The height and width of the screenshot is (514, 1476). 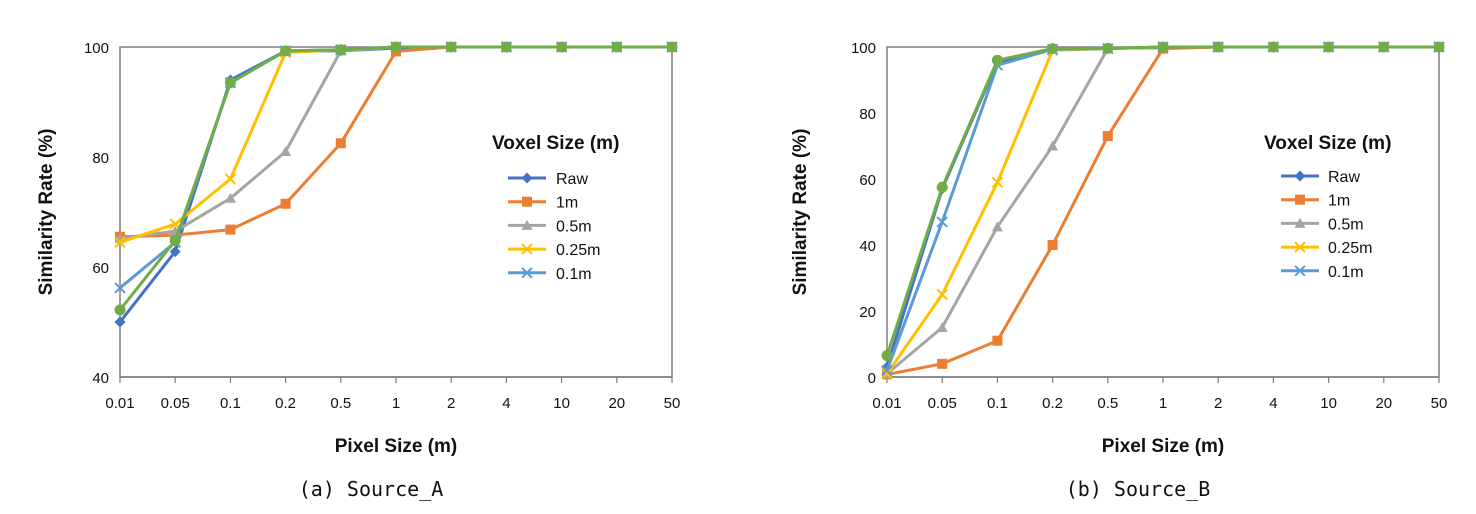 I want to click on figure-caption: (b) Source_B, so click(x=1138, y=489).